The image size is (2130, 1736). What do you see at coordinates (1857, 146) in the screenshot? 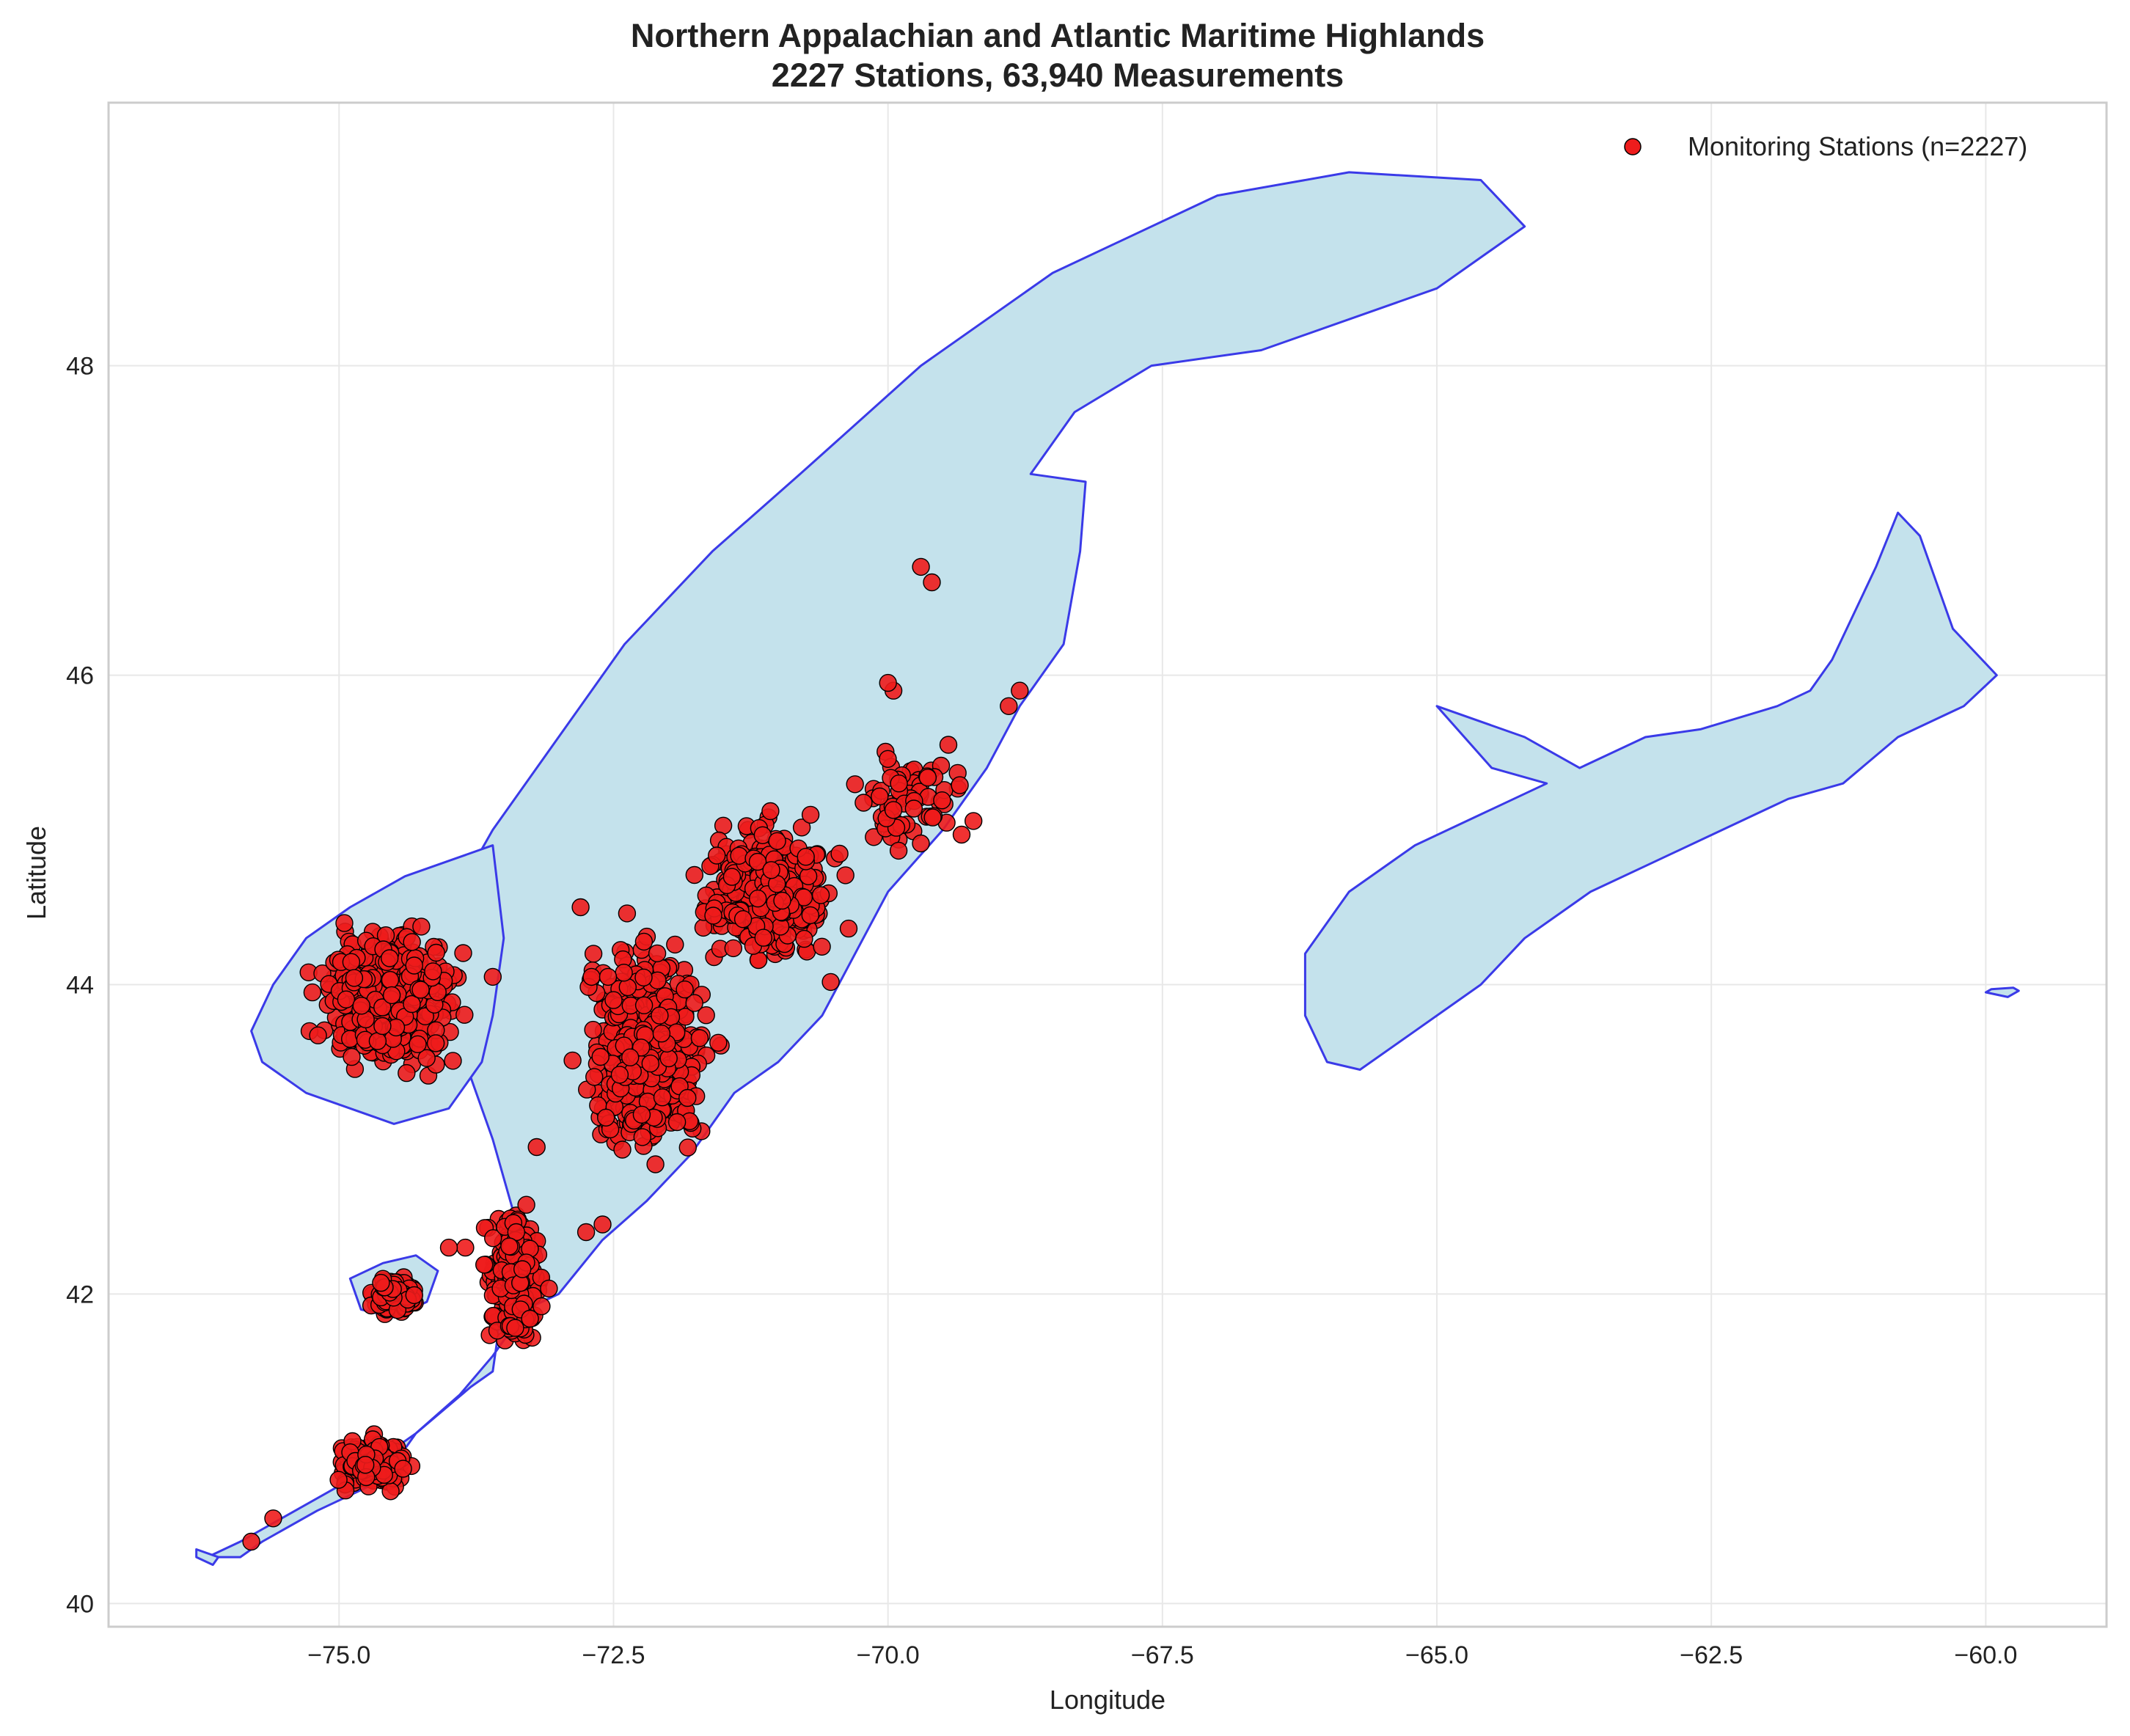
I see `legend-label: Monitoring Stations (n=2227)` at bounding box center [1857, 146].